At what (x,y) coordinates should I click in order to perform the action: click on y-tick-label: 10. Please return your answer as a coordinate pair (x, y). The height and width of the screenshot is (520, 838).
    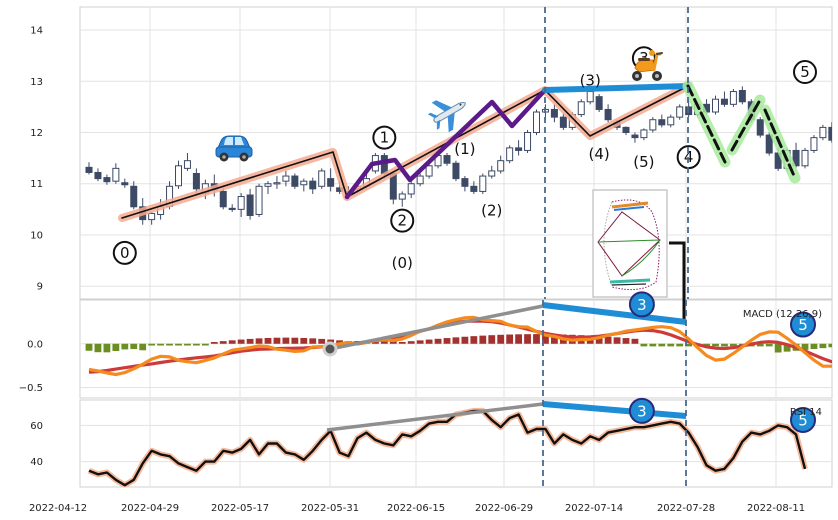
    Looking at the image, I should click on (36, 235).